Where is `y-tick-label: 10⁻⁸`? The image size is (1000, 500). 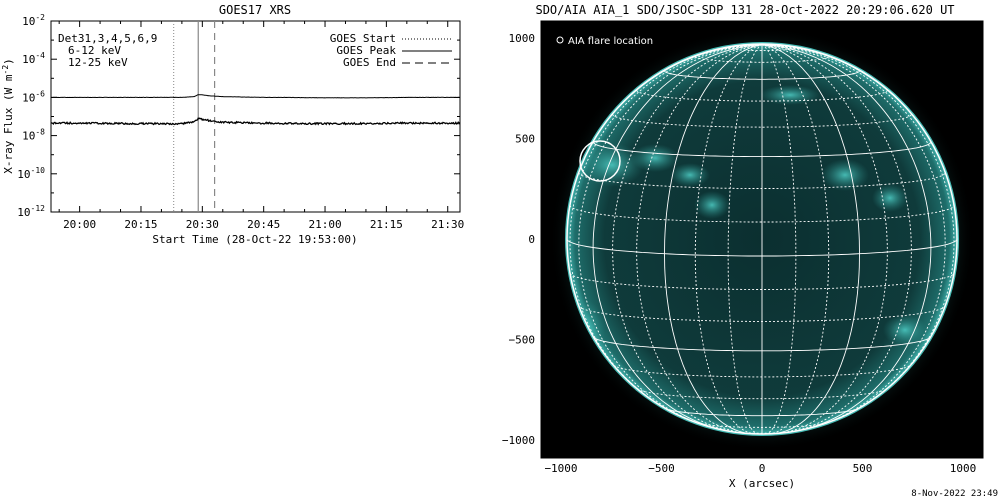 y-tick-label: 10⁻⁸ is located at coordinates (33, 135).